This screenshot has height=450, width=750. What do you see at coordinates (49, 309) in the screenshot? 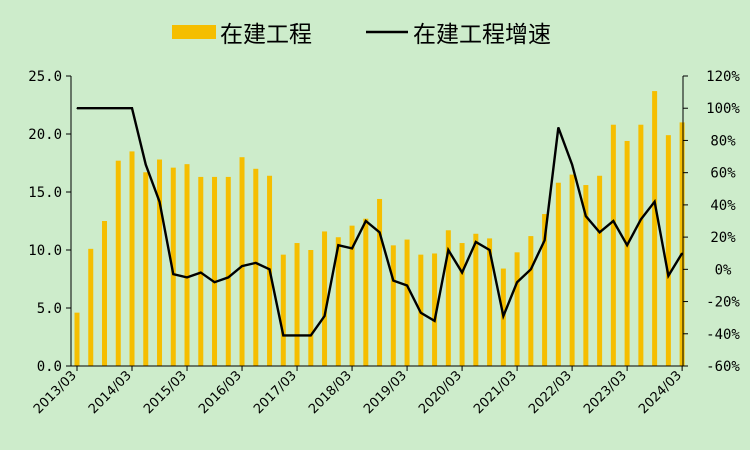
I see `left-tick-label: 5.0` at bounding box center [49, 309].